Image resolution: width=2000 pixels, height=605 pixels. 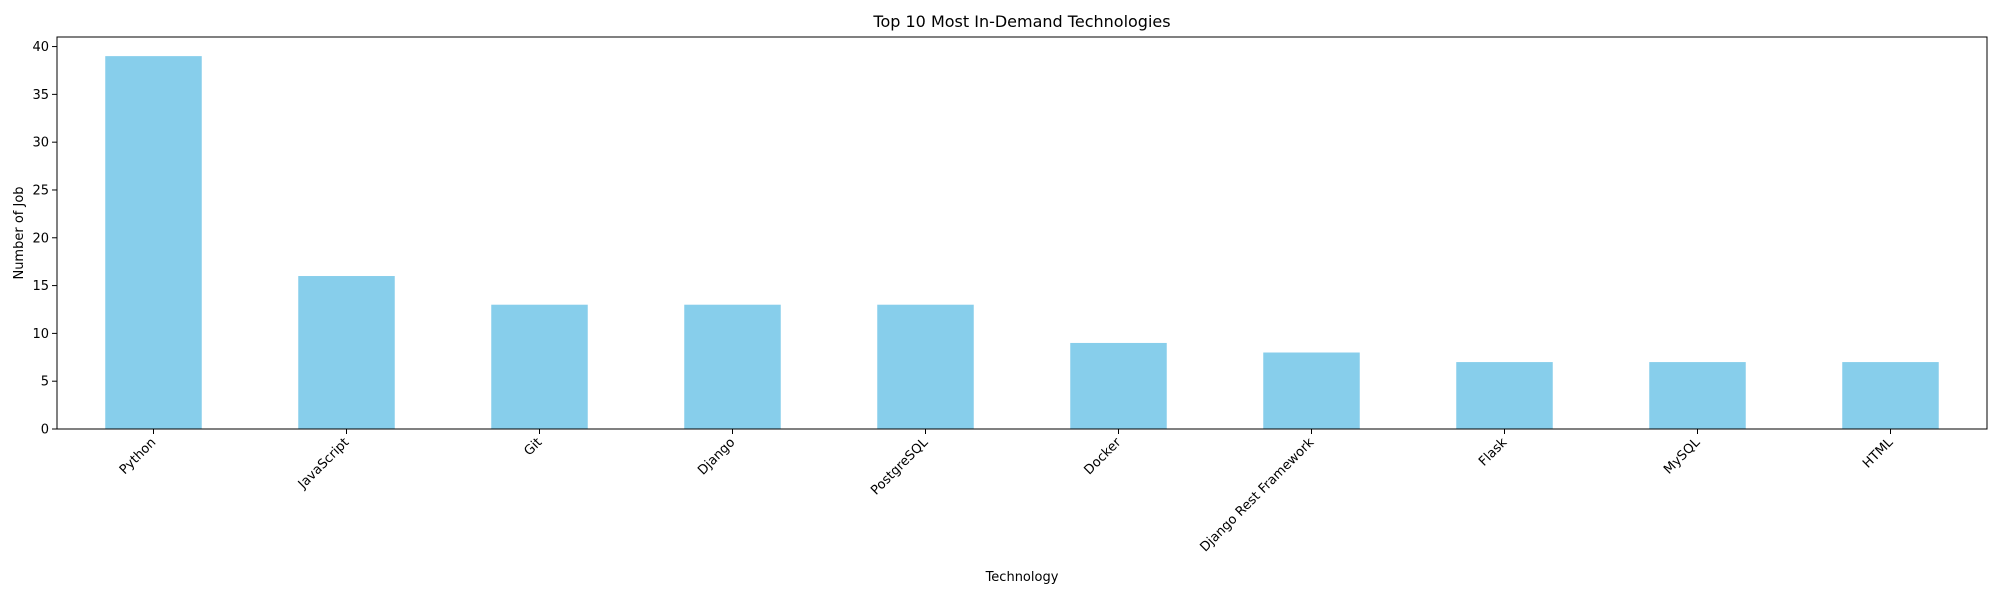 What do you see at coordinates (1022, 577) in the screenshot?
I see `x-axis-label: Technology` at bounding box center [1022, 577].